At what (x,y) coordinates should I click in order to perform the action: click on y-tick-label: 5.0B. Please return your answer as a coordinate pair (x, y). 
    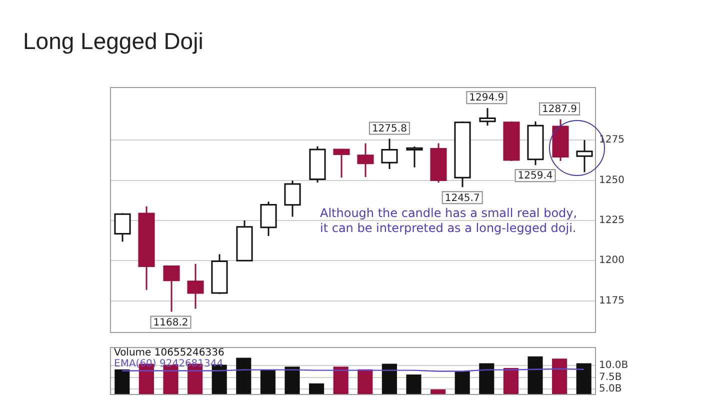
    Looking at the image, I should click on (610, 389).